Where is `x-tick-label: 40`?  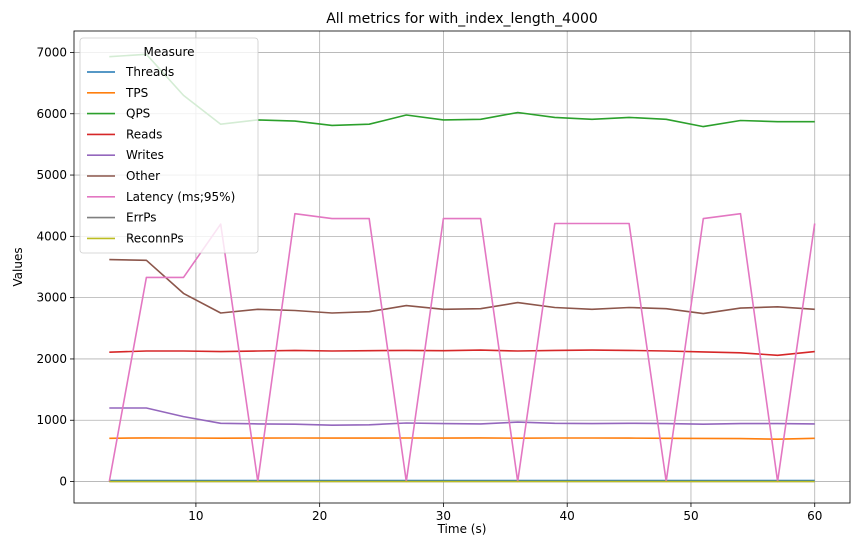
x-tick-label: 40 is located at coordinates (567, 516).